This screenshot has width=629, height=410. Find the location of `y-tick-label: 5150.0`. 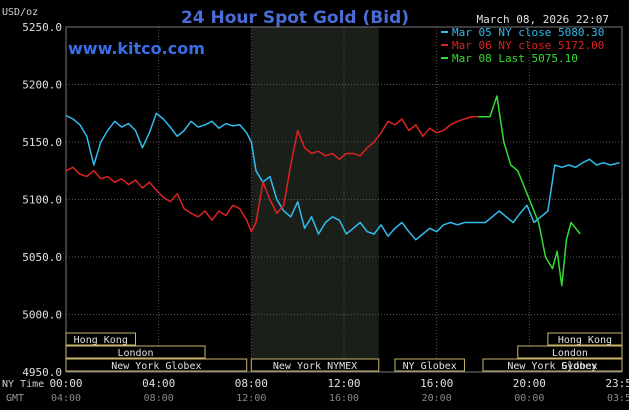

y-tick-label: 5150.0 is located at coordinates (42, 142).